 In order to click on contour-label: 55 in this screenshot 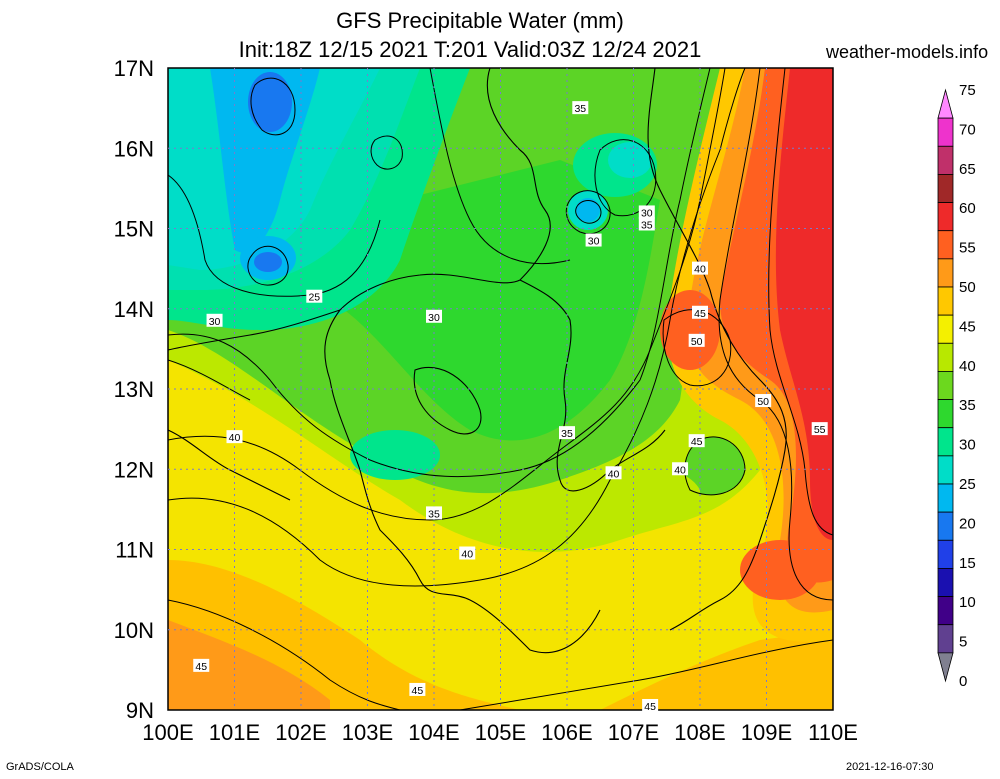, I will do `click(820, 430)`.